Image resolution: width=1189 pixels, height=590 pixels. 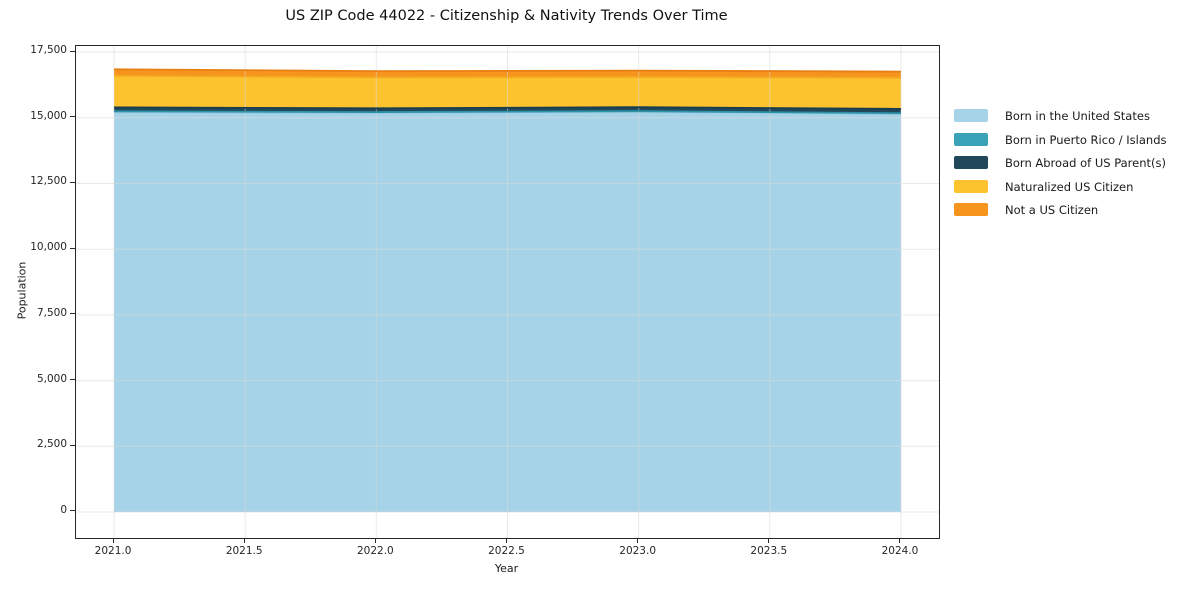 What do you see at coordinates (594, 210) in the screenshot?
I see `legend-item: Not a US Citizen` at bounding box center [594, 210].